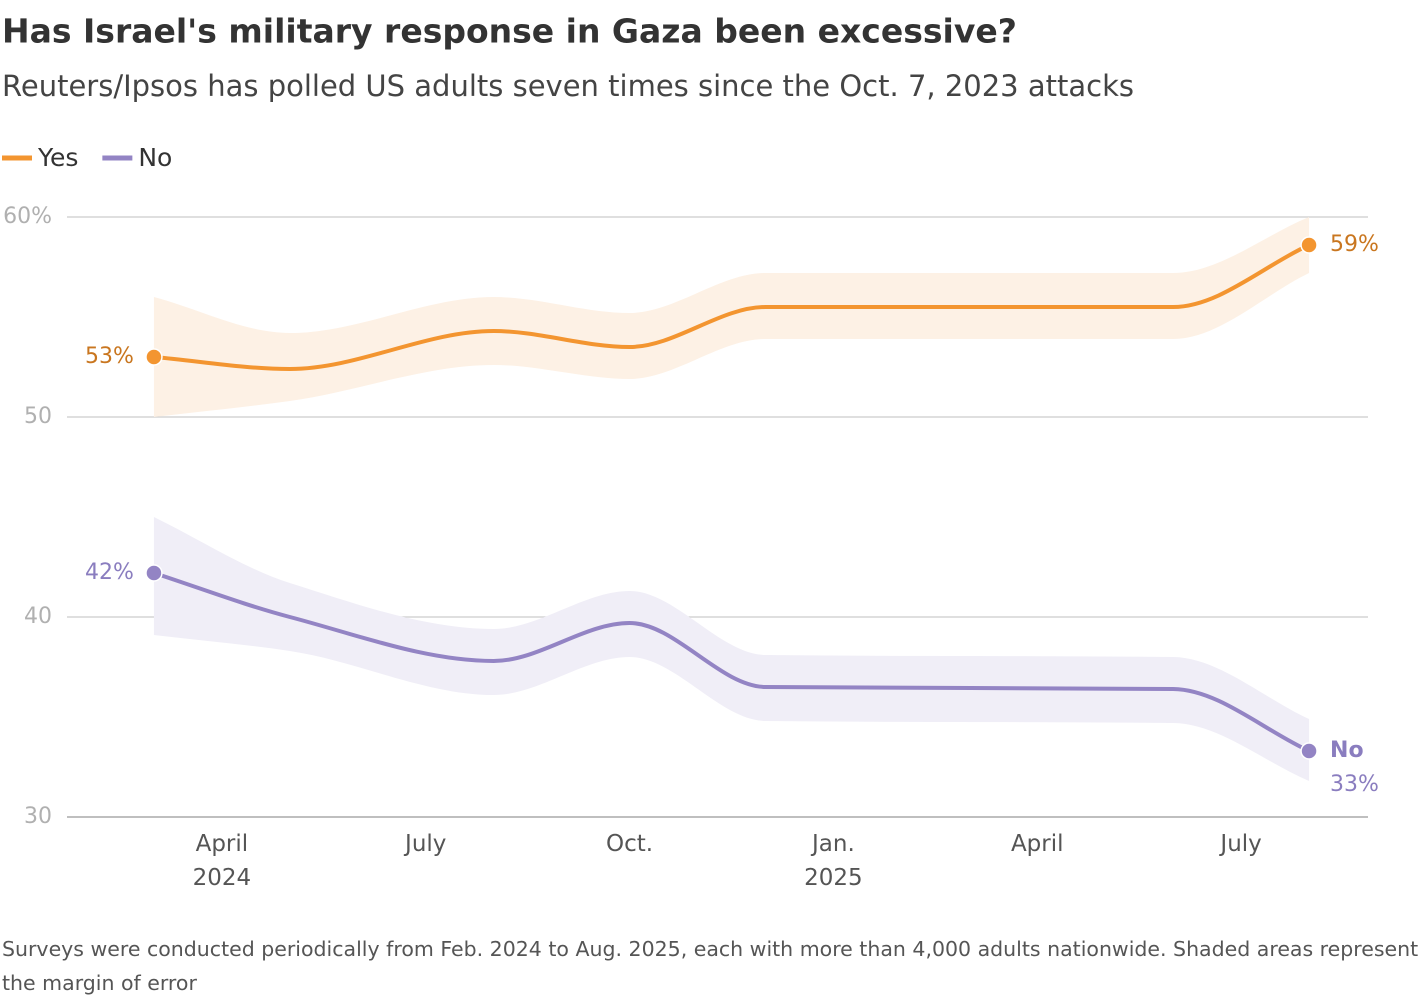 The height and width of the screenshot is (1006, 1420). What do you see at coordinates (38, 616) in the screenshot?
I see `y-tick-label: 40` at bounding box center [38, 616].